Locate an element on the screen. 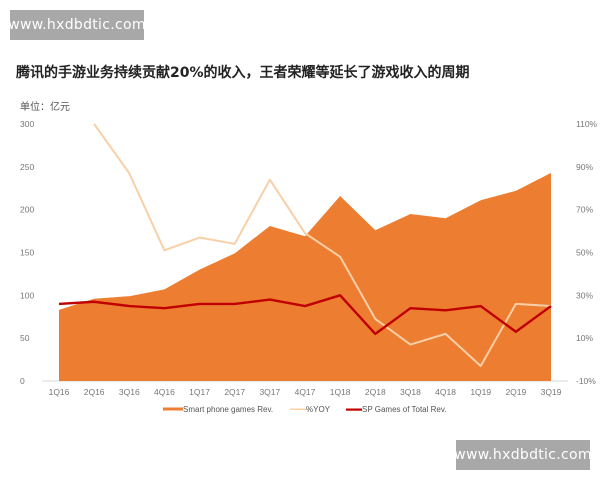 The image size is (600, 480). left-tick-label: 250 is located at coordinates (27, 167).